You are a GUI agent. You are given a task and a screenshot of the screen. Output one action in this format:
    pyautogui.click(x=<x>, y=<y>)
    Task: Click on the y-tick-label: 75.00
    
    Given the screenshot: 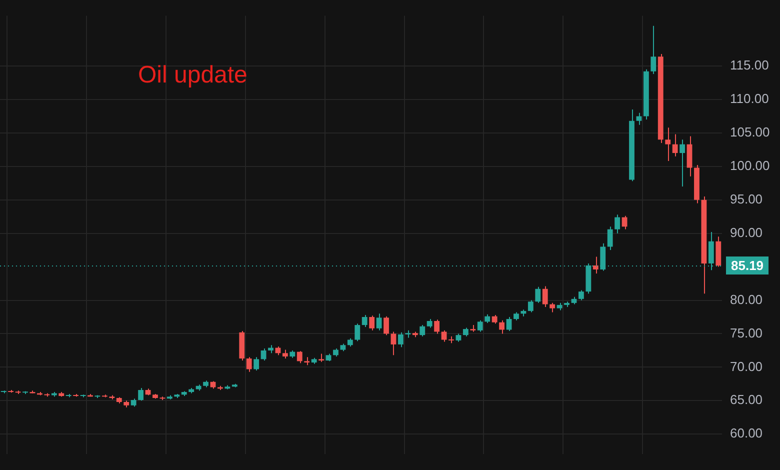 What is the action you would take?
    pyautogui.click(x=746, y=332)
    